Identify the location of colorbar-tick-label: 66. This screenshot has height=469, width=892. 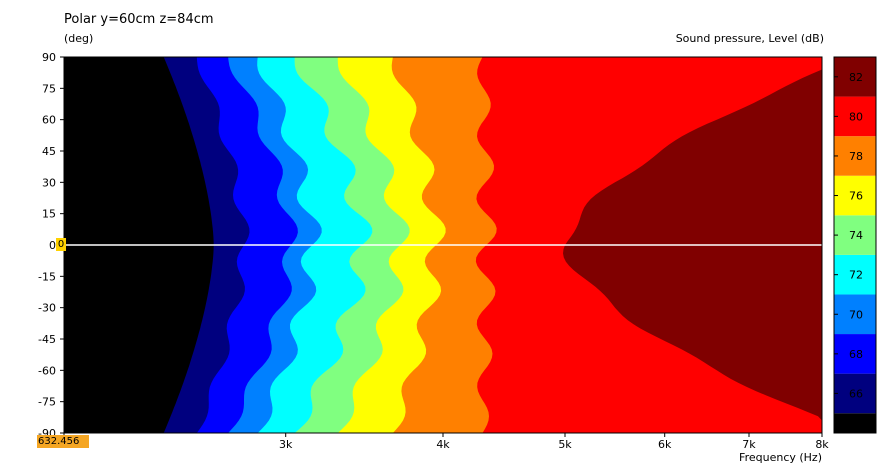
(856, 393).